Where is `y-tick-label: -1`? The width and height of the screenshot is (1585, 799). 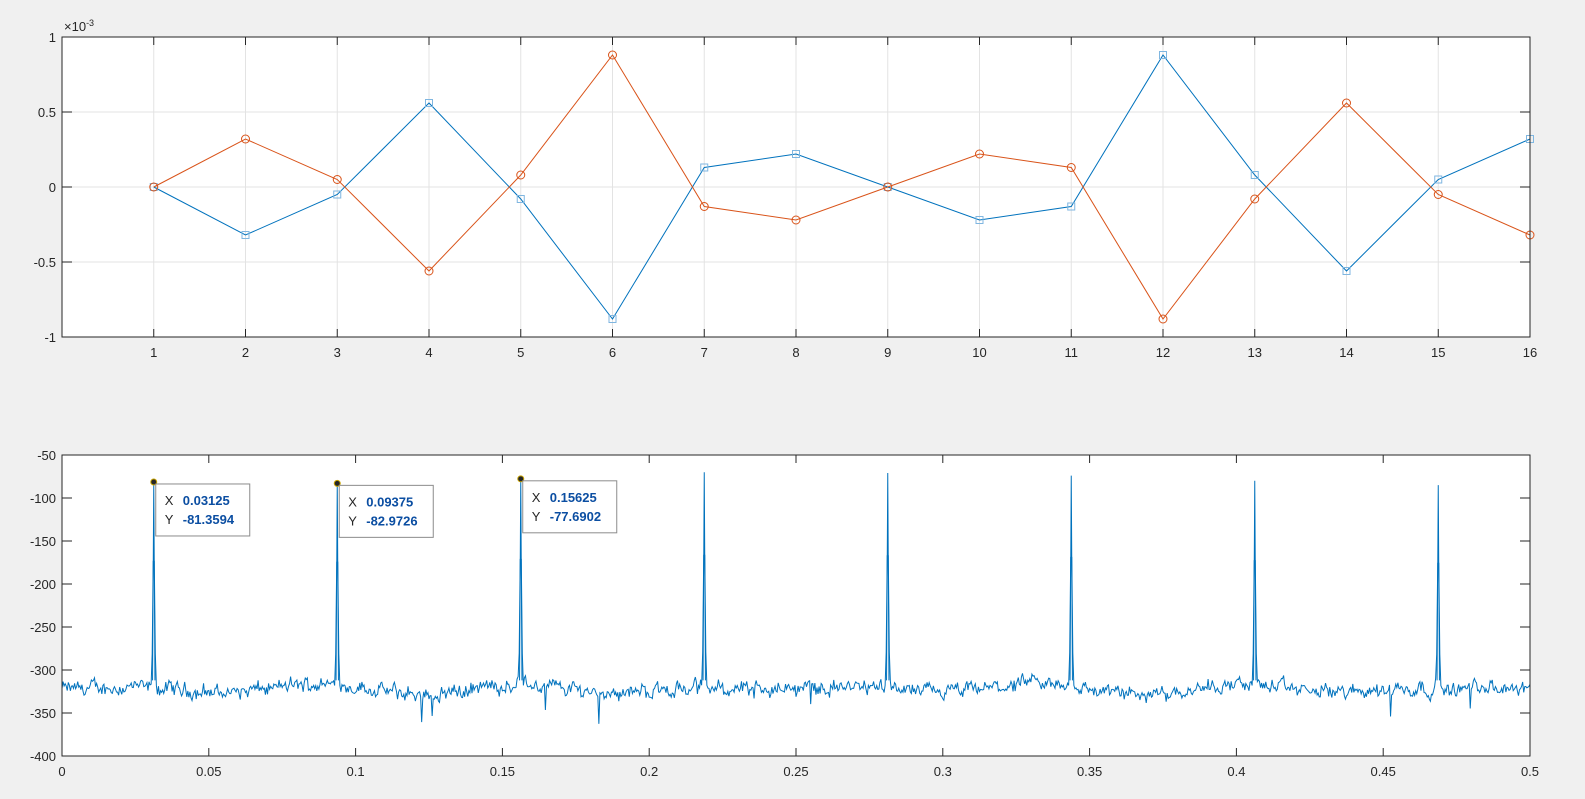
y-tick-label: -1 is located at coordinates (50, 337).